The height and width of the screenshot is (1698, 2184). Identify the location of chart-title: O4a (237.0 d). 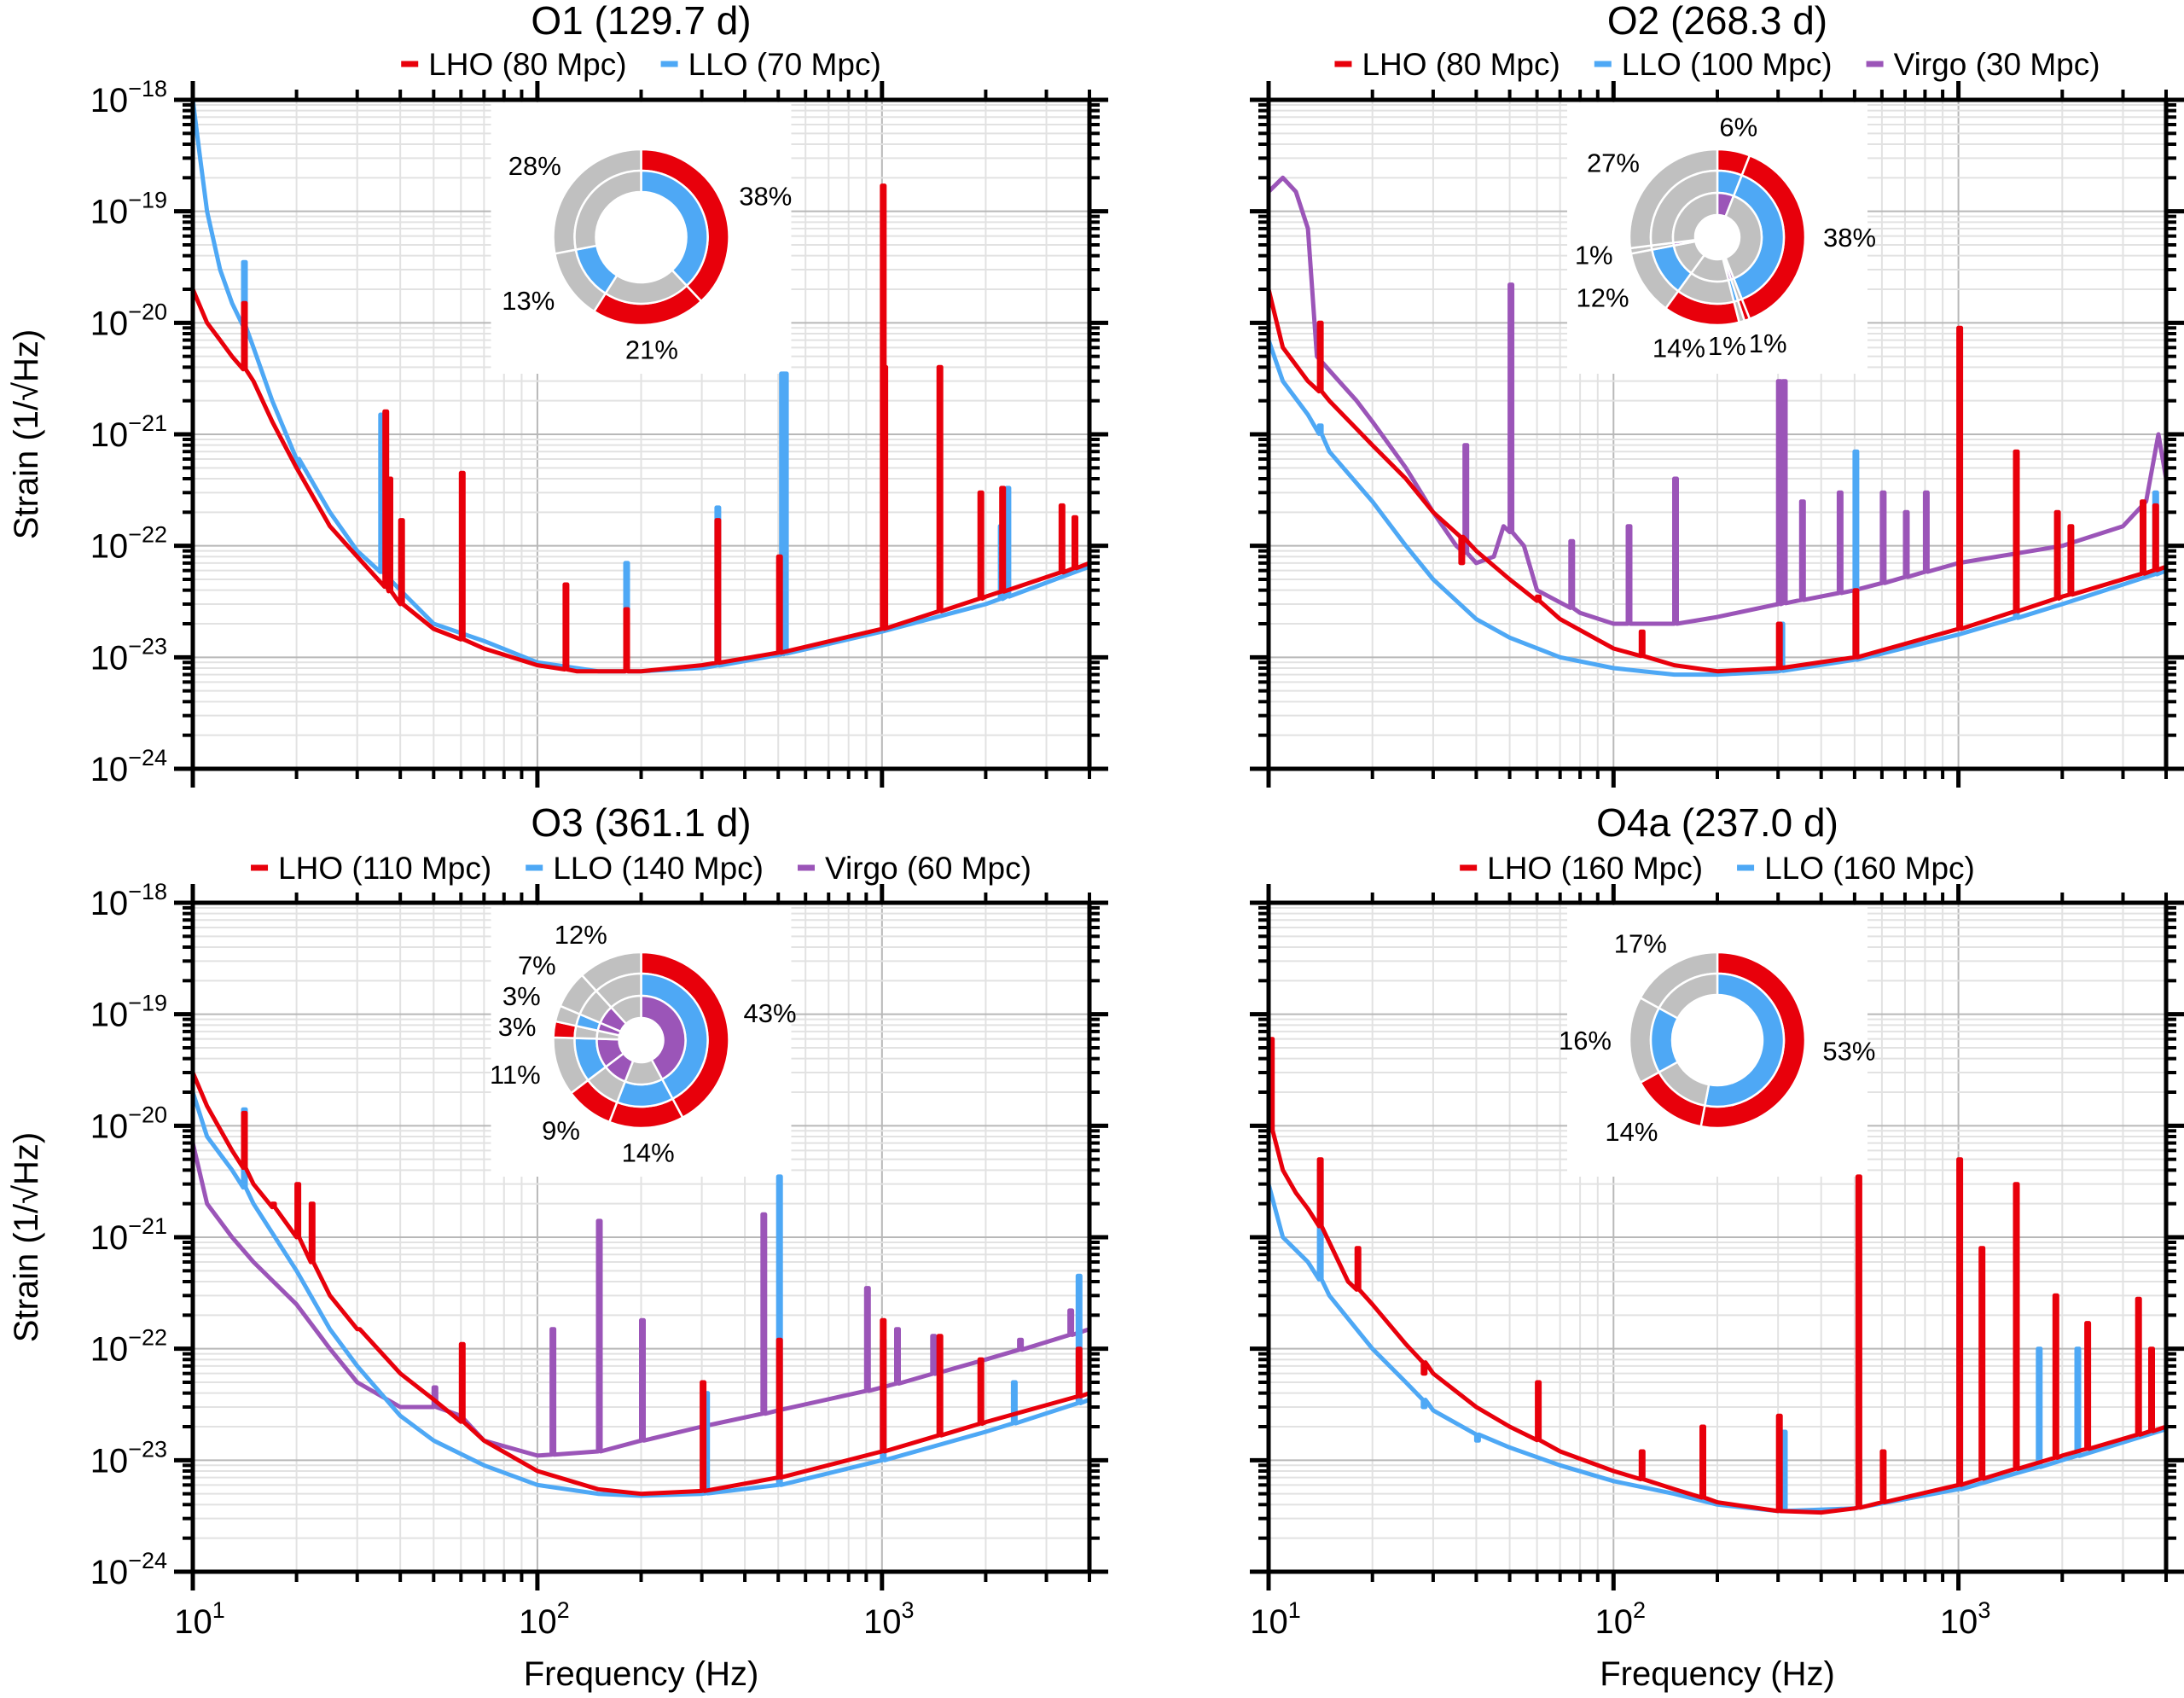
(1717, 822).